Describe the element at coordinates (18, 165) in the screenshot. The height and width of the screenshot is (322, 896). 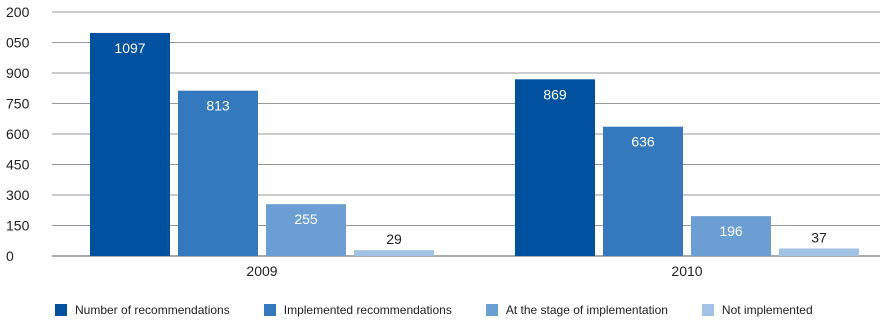
I see `y-tick-label: 450` at that location.